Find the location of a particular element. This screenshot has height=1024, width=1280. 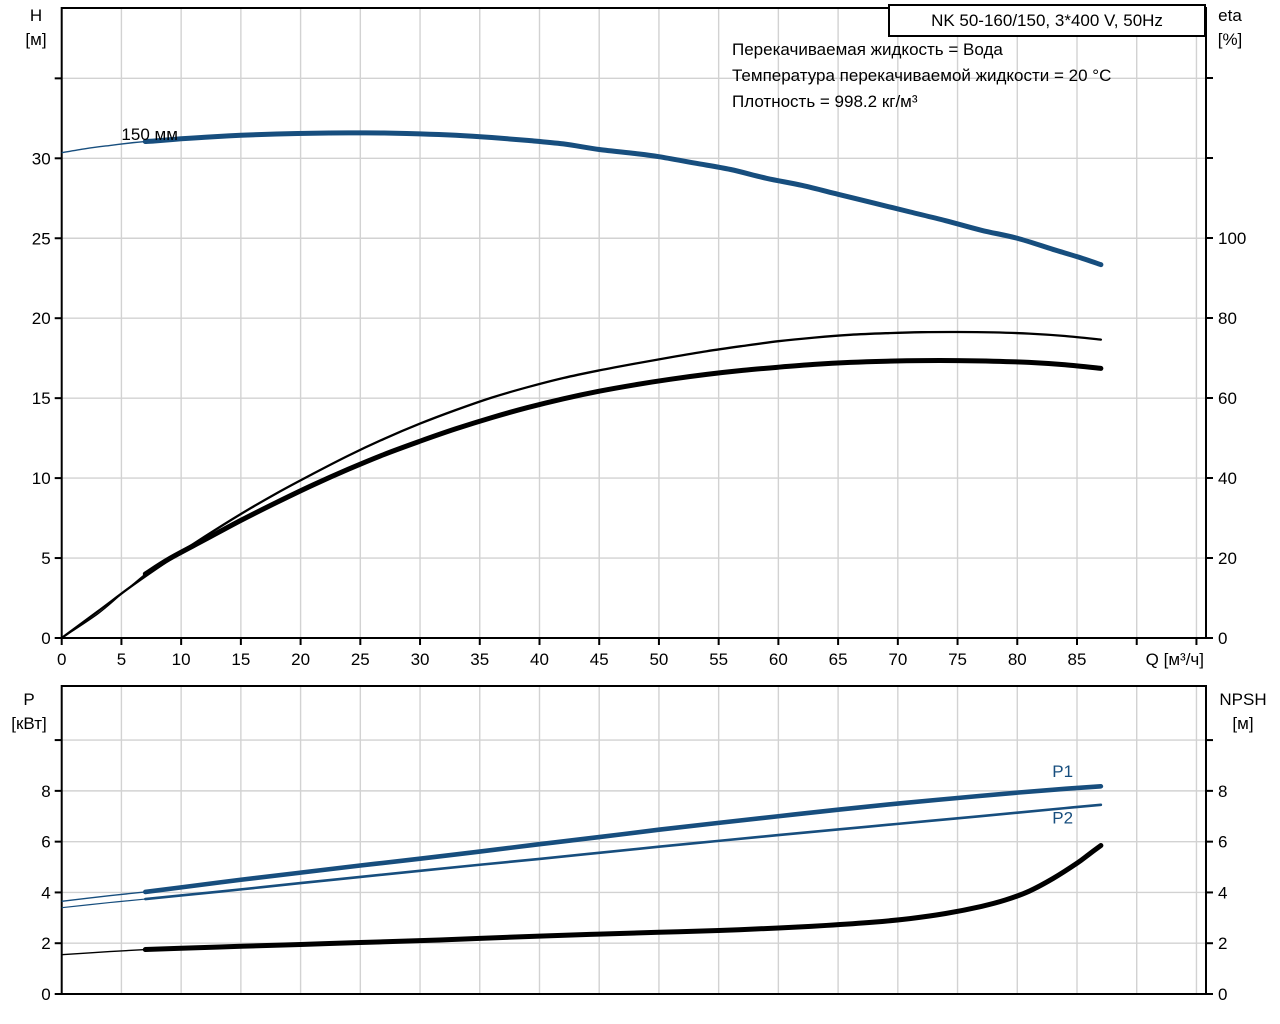

curve-p1 is located at coordinates (582, 843).